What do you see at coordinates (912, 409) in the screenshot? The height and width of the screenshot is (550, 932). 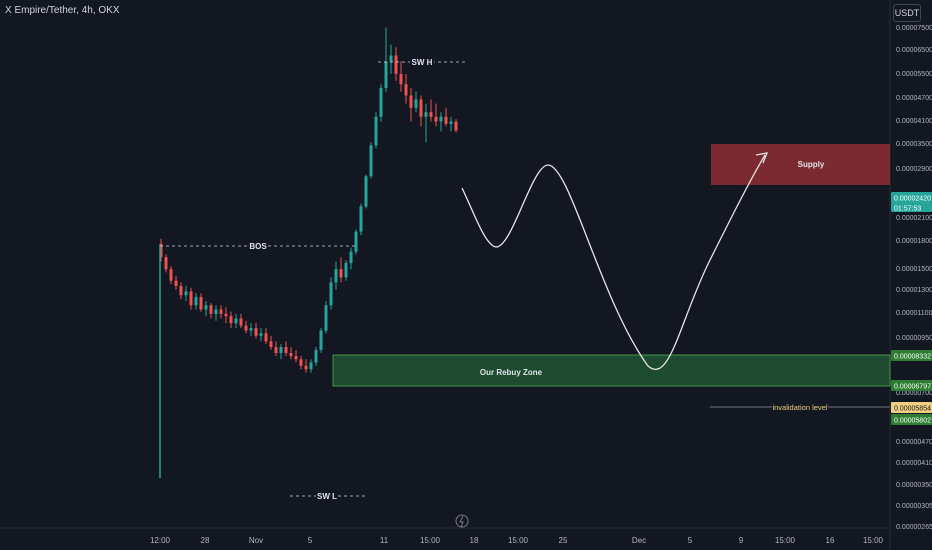 I see `invalidation-tag: 0.00005854` at bounding box center [912, 409].